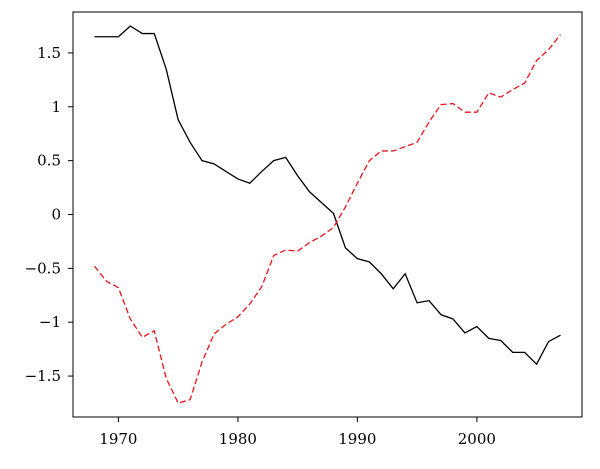 This screenshot has height=469, width=600. Describe the element at coordinates (477, 439) in the screenshot. I see `x-tick-label: 2000` at that location.